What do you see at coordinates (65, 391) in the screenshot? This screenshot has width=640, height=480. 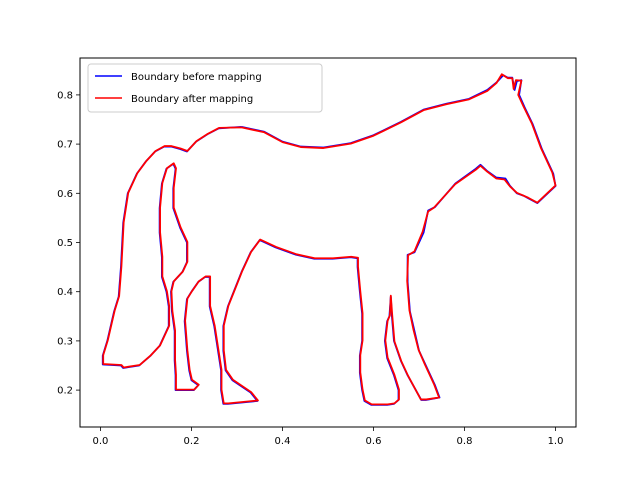 I see `y-tick-label: 0.2` at bounding box center [65, 391].